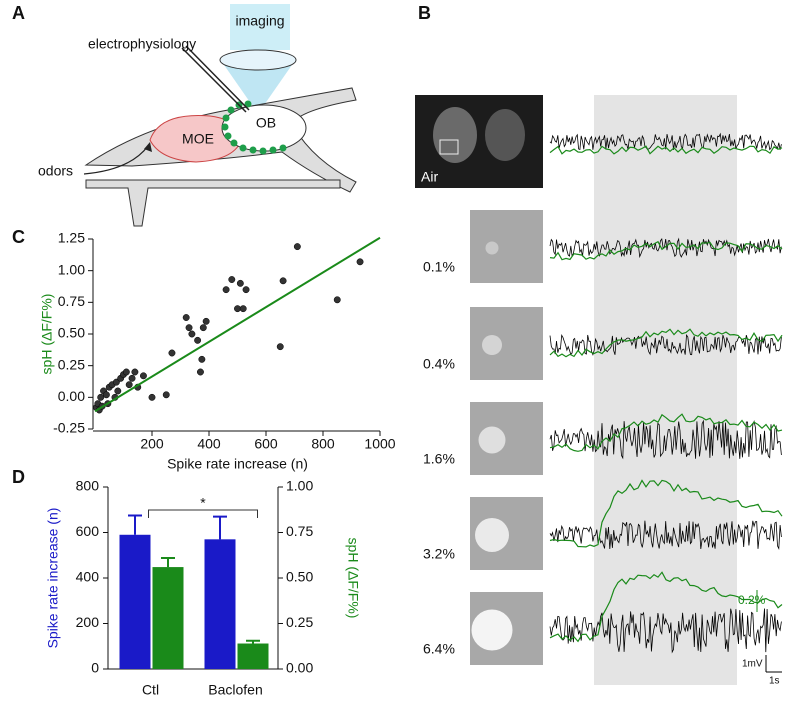  I want to click on y-tick-label: 0.25, so click(71, 364).